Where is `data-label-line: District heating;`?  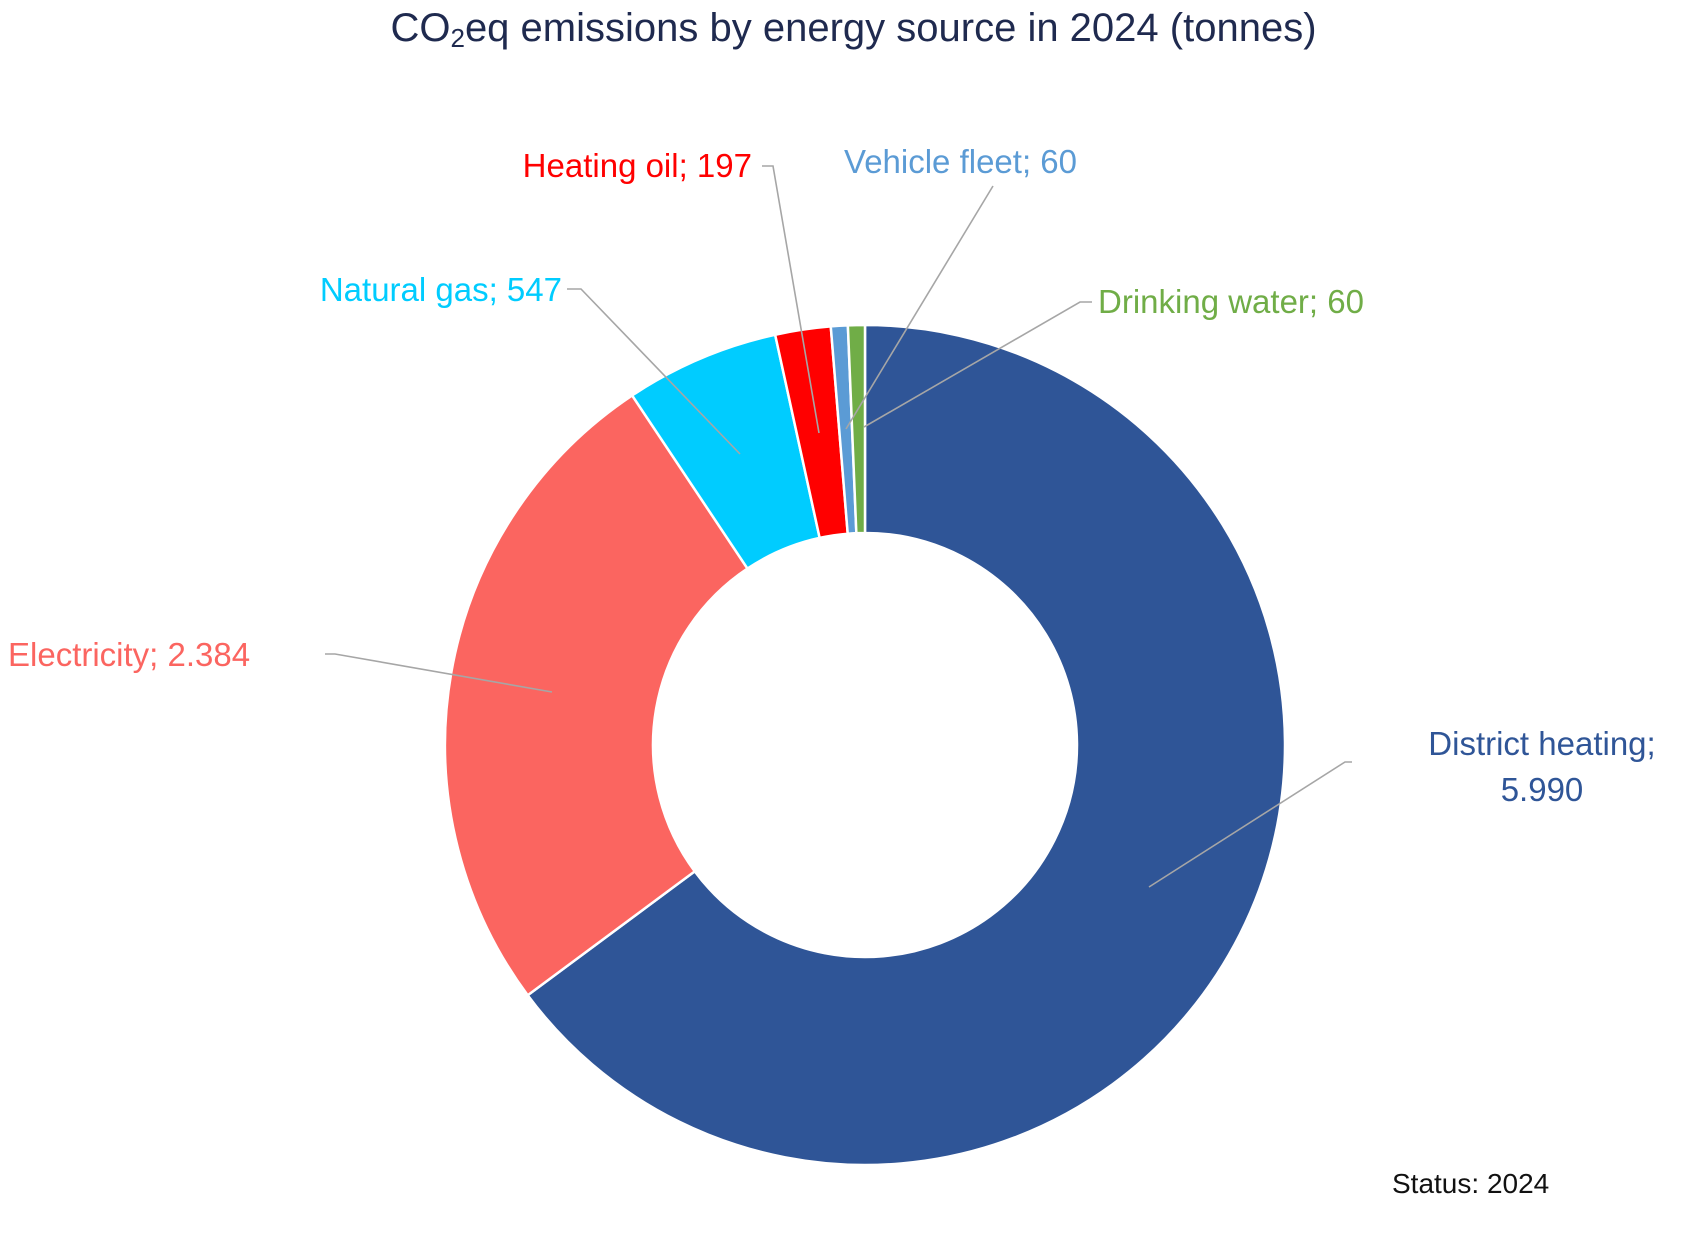
data-label-line: District heating; is located at coordinates (1541, 743).